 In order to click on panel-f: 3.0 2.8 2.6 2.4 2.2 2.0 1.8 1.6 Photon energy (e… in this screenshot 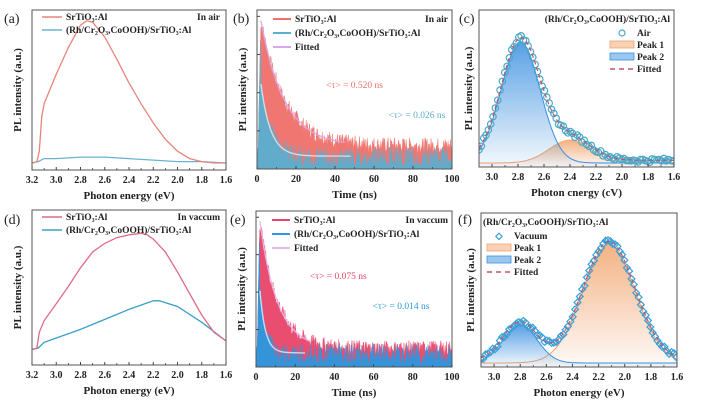, I will do `click(570, 305)`.